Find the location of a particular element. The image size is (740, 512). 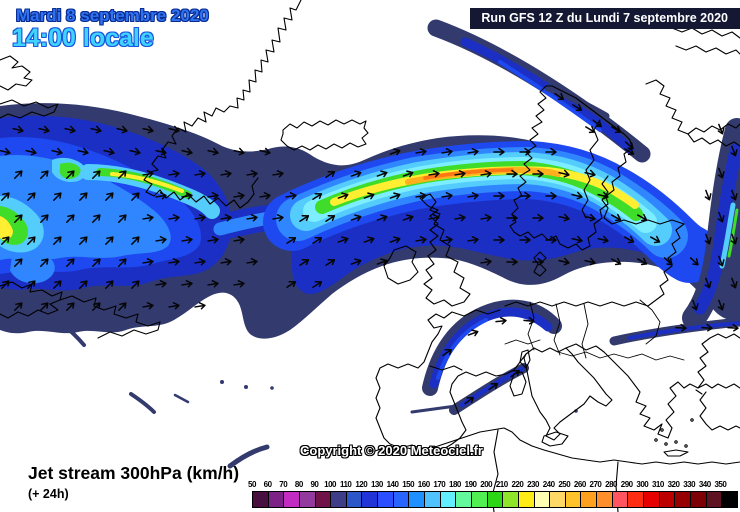

coast-iceland is located at coordinates (324, 135).